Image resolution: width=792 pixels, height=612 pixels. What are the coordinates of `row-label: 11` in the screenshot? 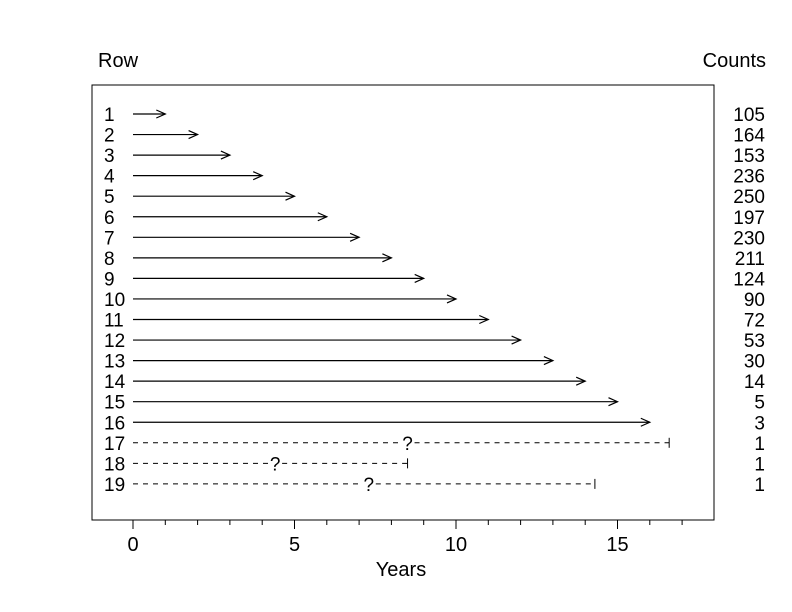 It's located at (114, 321).